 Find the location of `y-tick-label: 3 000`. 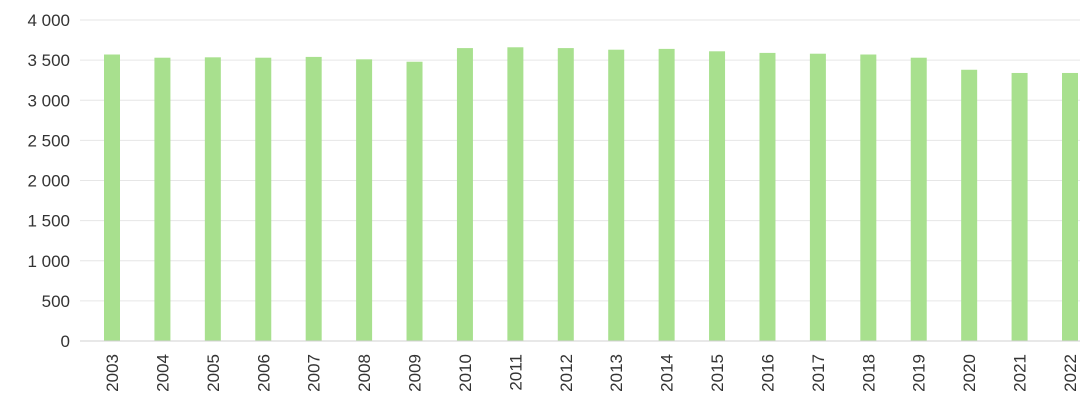

y-tick-label: 3 000 is located at coordinates (48, 100).